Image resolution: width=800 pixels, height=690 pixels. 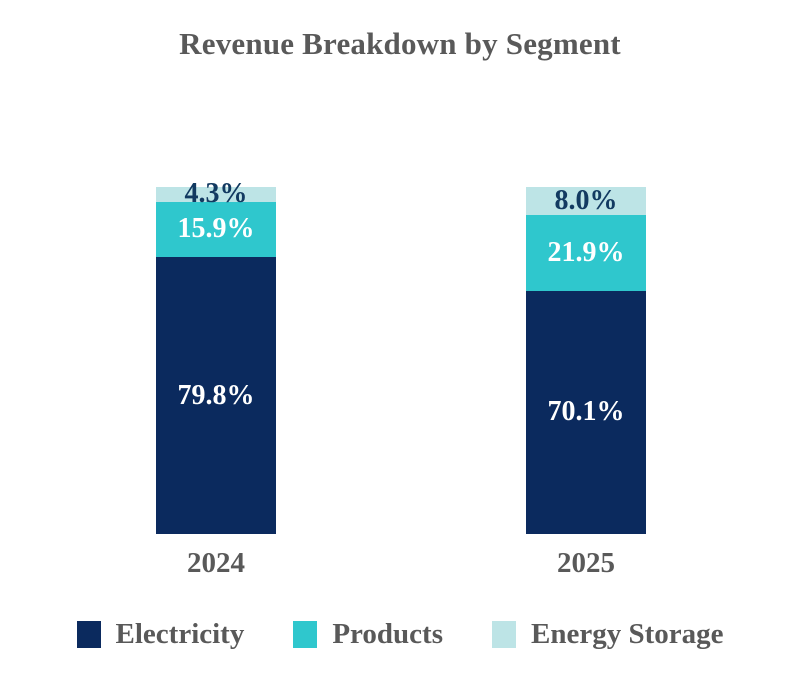 I want to click on segment-energy-storage: 4.3%, so click(x=216, y=194).